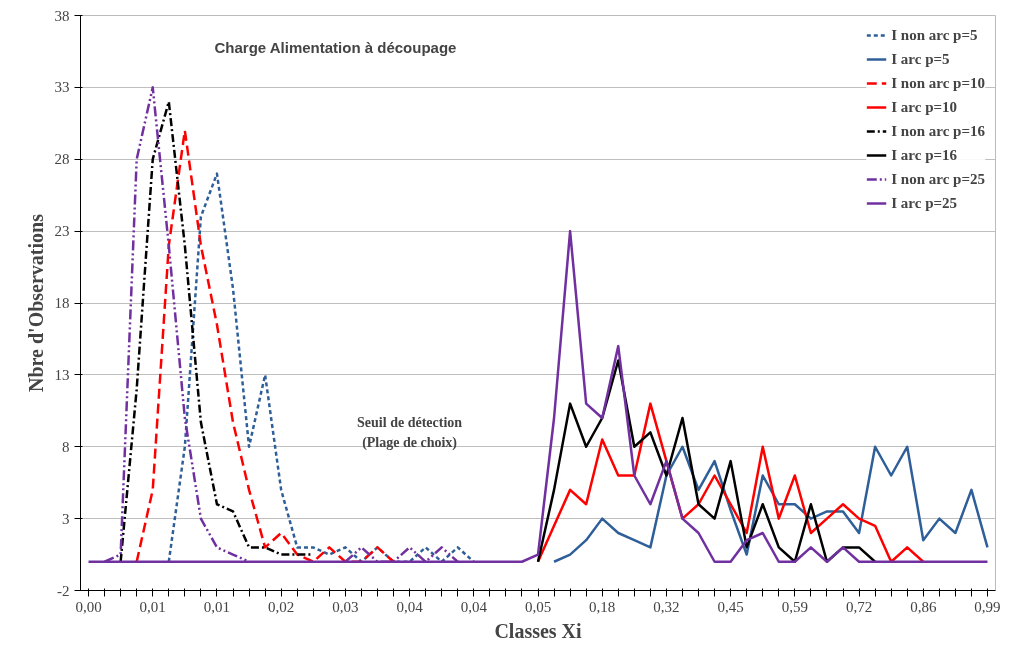  What do you see at coordinates (538, 606) in the screenshot?
I see `x-tick-label: 0,05` at bounding box center [538, 606].